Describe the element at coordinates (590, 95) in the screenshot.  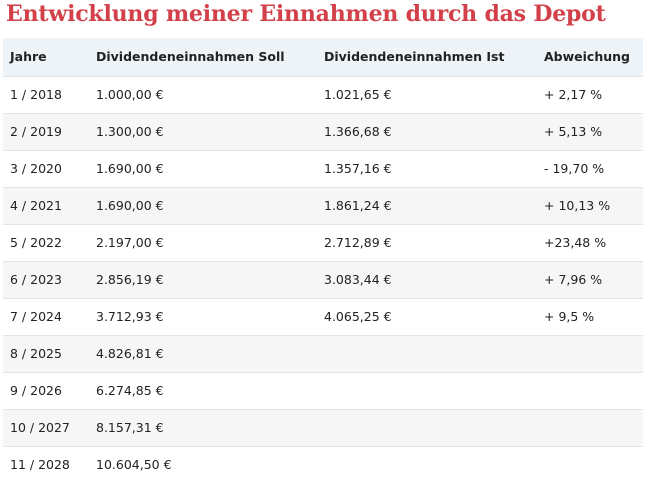
I see `cell-abweichung: + 2,17 %` at that location.